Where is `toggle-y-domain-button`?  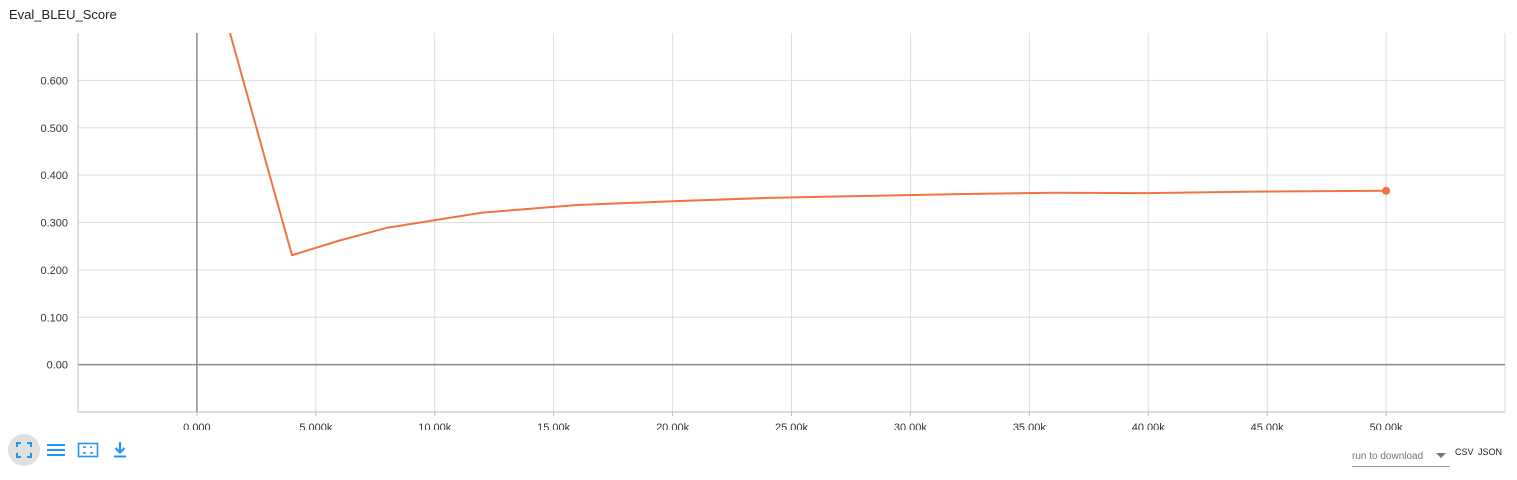 toggle-y-domain-button is located at coordinates (88, 450).